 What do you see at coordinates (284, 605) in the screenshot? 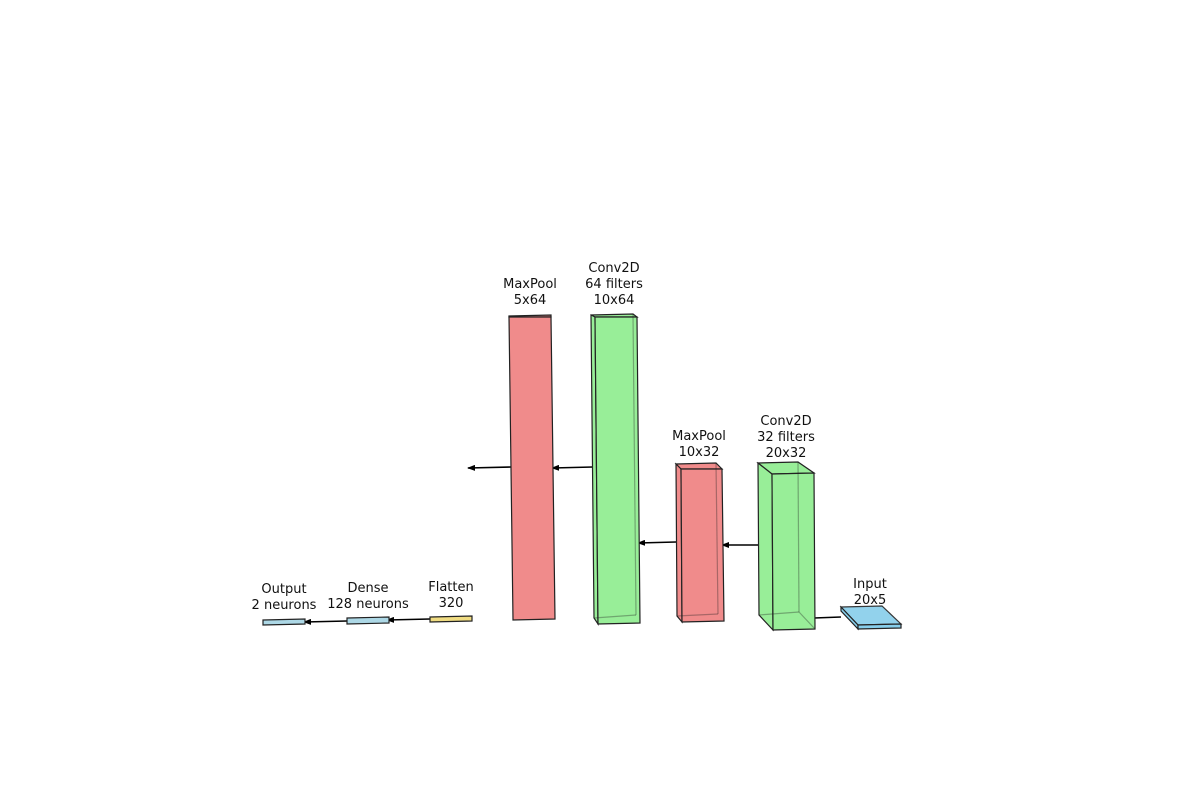
I see `label-output-size: 2 neurons` at bounding box center [284, 605].